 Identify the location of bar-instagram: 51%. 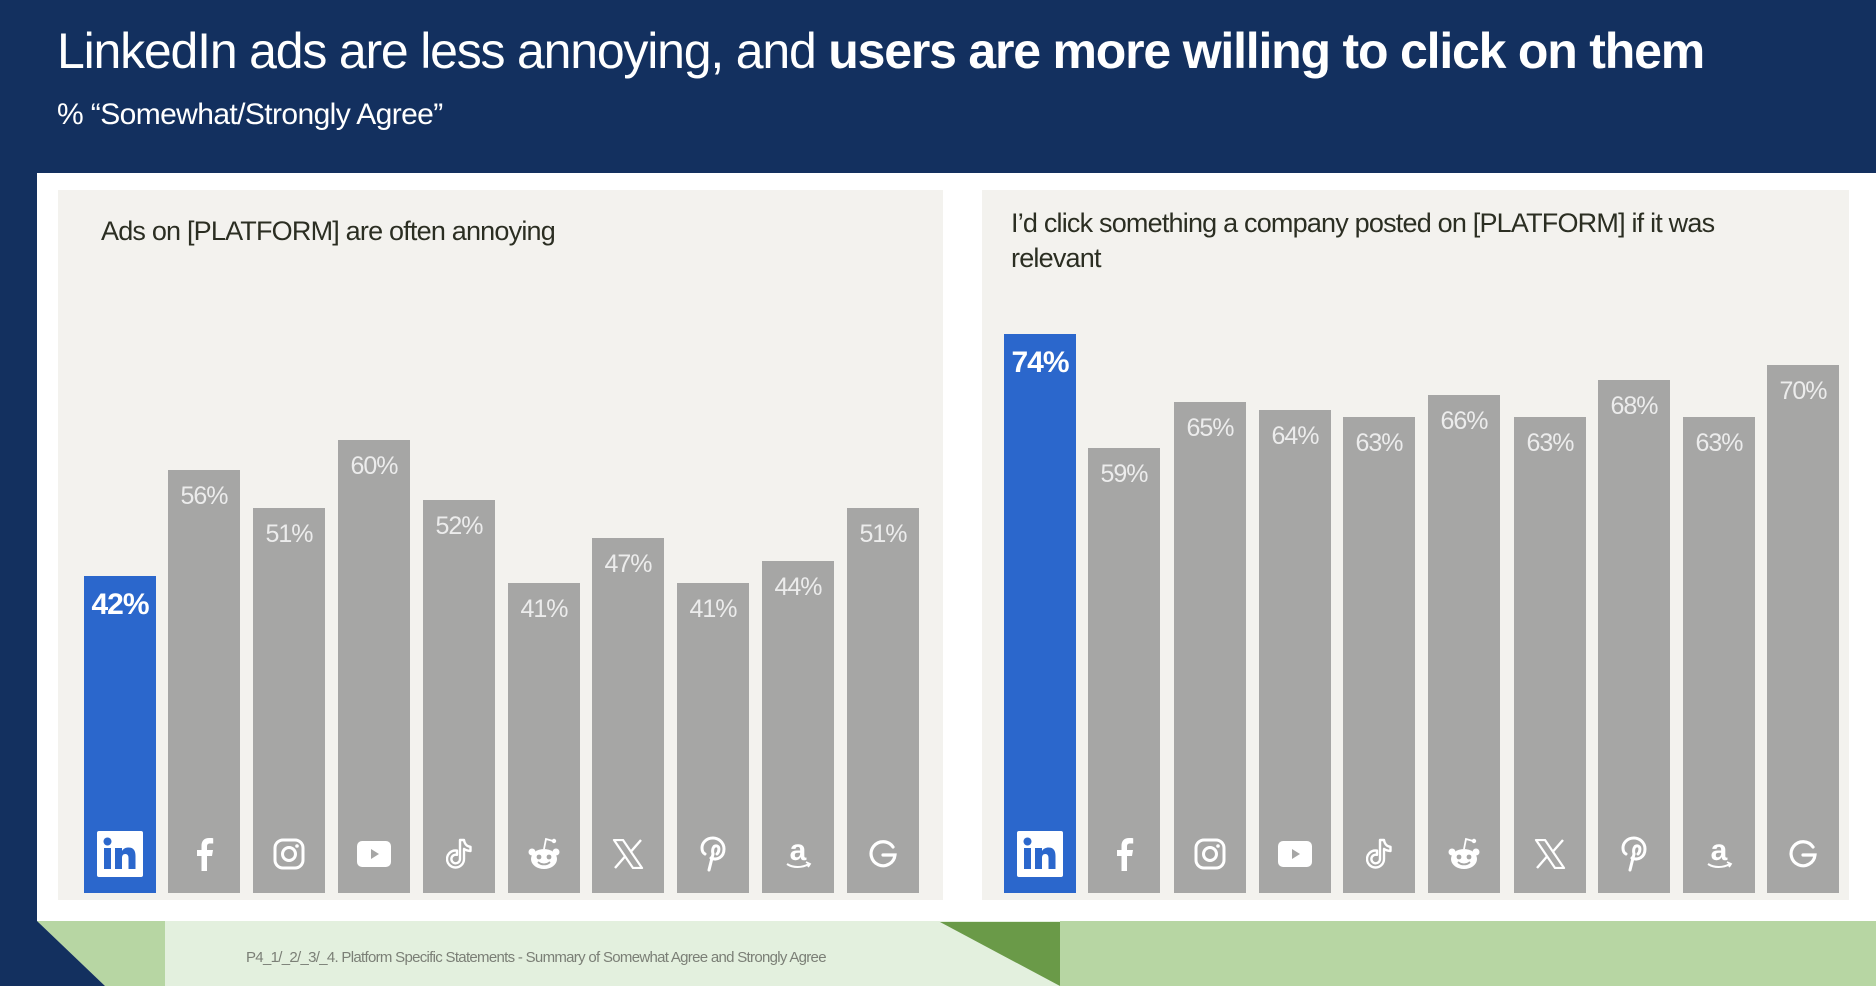
(289, 700).